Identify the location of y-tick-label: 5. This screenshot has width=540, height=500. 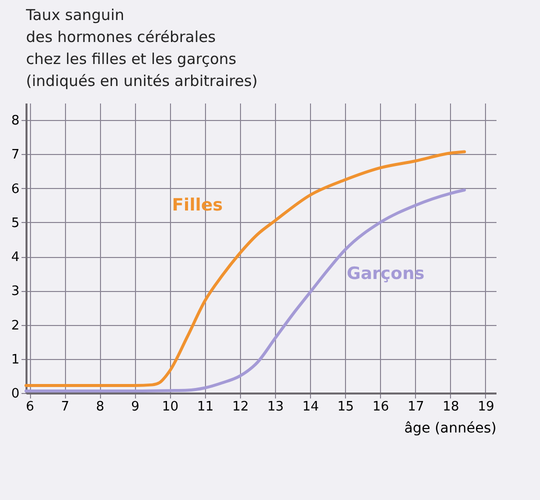
(15, 223).